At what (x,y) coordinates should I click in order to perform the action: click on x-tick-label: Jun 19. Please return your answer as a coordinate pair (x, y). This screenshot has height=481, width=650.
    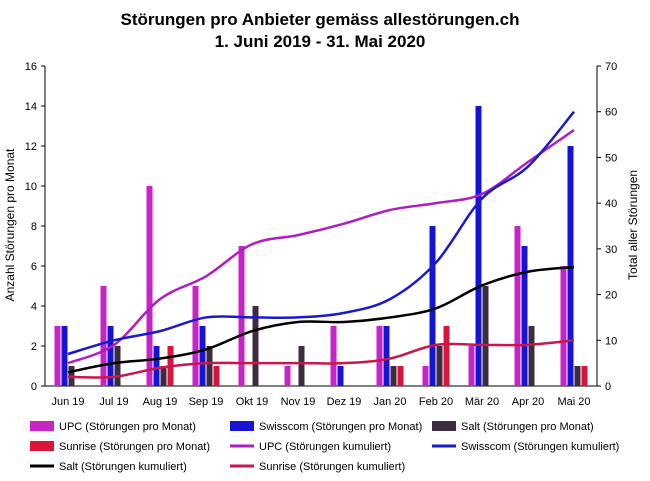
    Looking at the image, I should click on (67, 402).